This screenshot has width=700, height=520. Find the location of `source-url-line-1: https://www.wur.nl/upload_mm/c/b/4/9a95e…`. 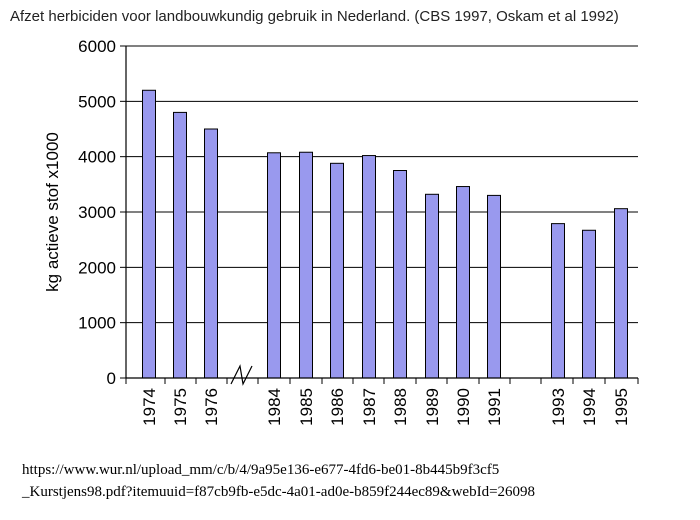

source-url-line-1: https://www.wur.nl/upload_mm/c/b/4/9a95e… is located at coordinates (261, 470).